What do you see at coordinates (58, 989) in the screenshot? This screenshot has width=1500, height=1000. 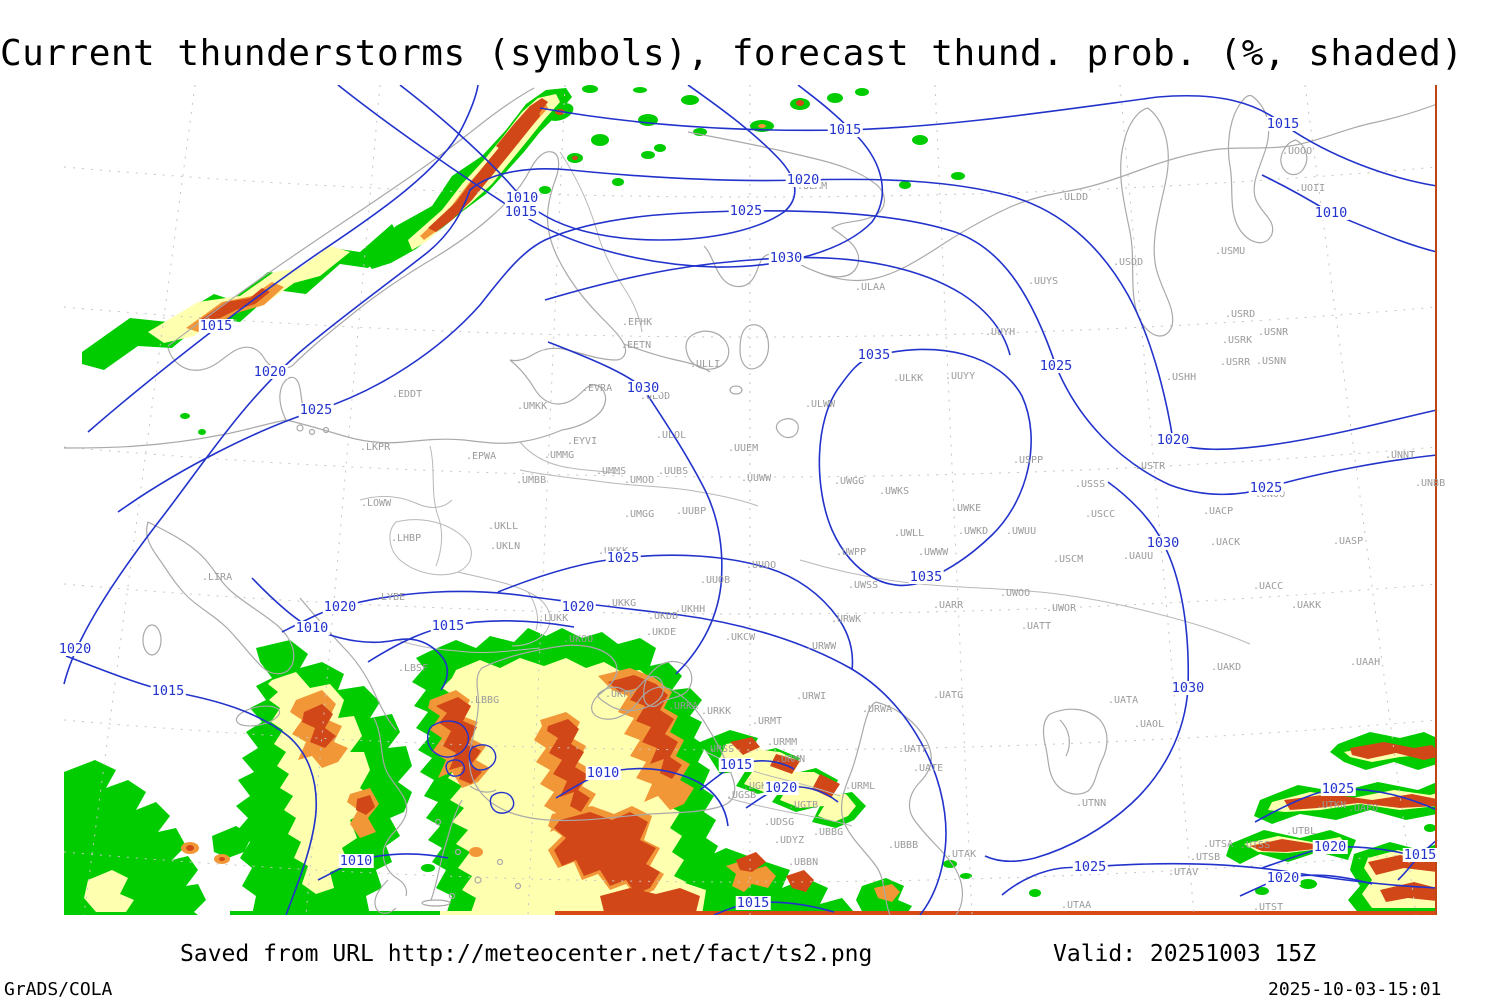 I see `grads-credit-text: GrADS/COLA` at bounding box center [58, 989].